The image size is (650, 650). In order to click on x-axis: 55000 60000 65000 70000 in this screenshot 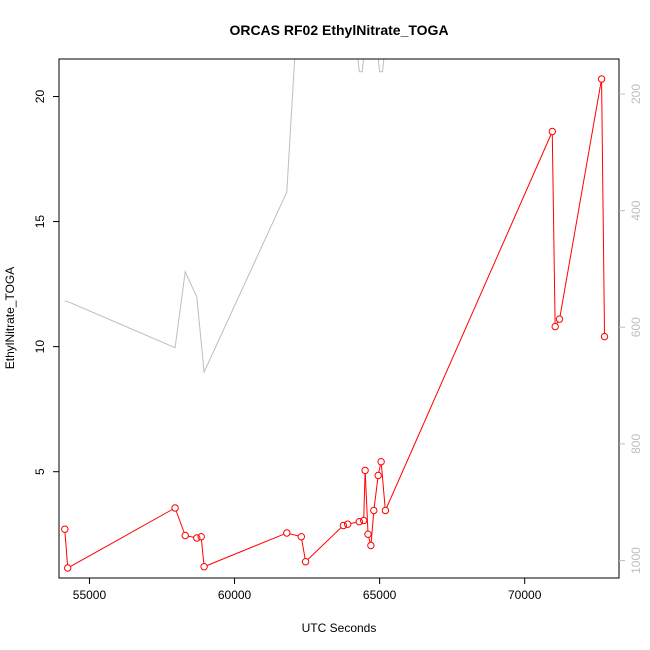, I will do `click(307, 590)`.